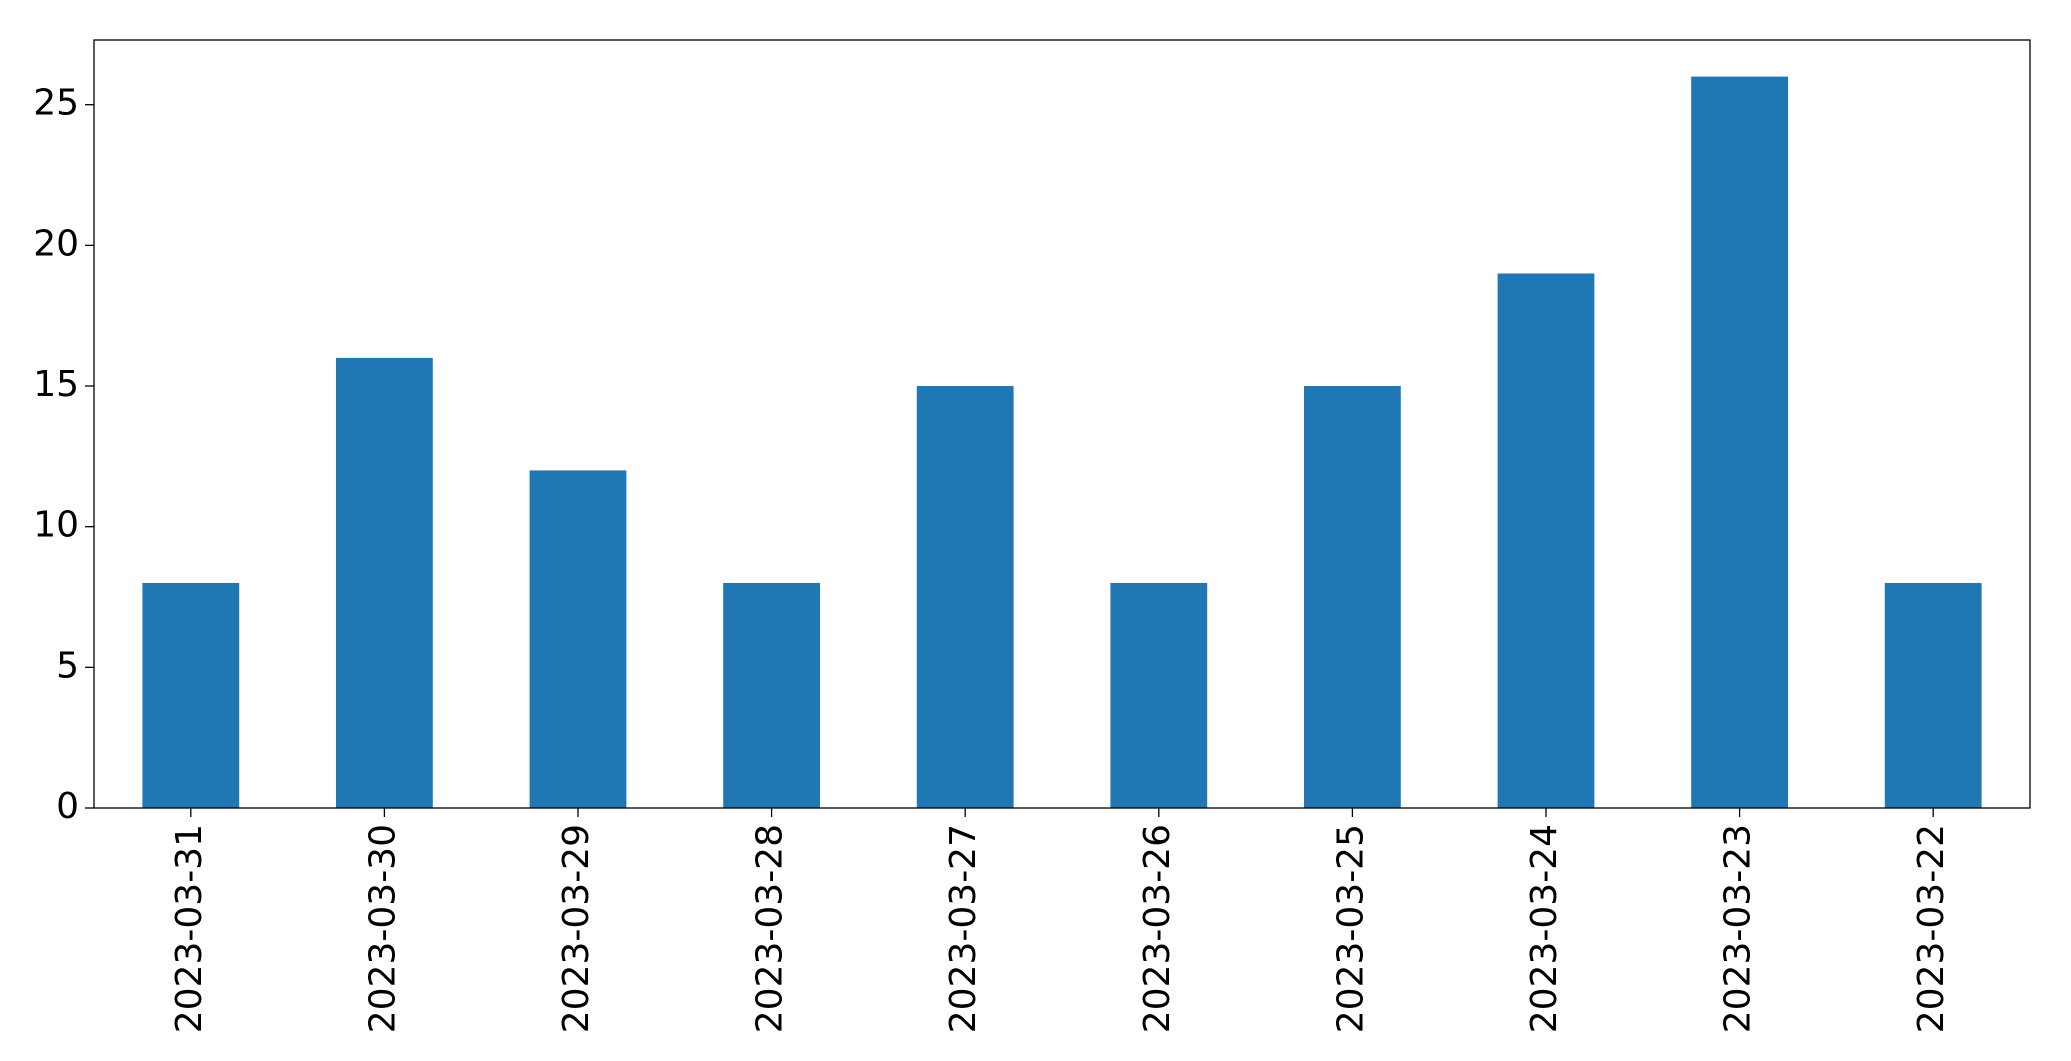 The image size is (2071, 1061). What do you see at coordinates (770, 928) in the screenshot?
I see `x-tick-label: 2023-03-28` at bounding box center [770, 928].